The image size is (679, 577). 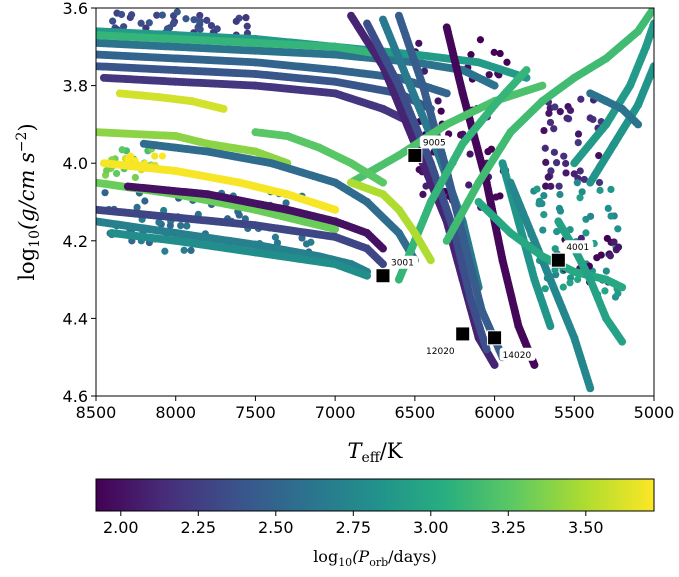 I want to click on y-tick-label: 4.2, so click(x=75, y=241).